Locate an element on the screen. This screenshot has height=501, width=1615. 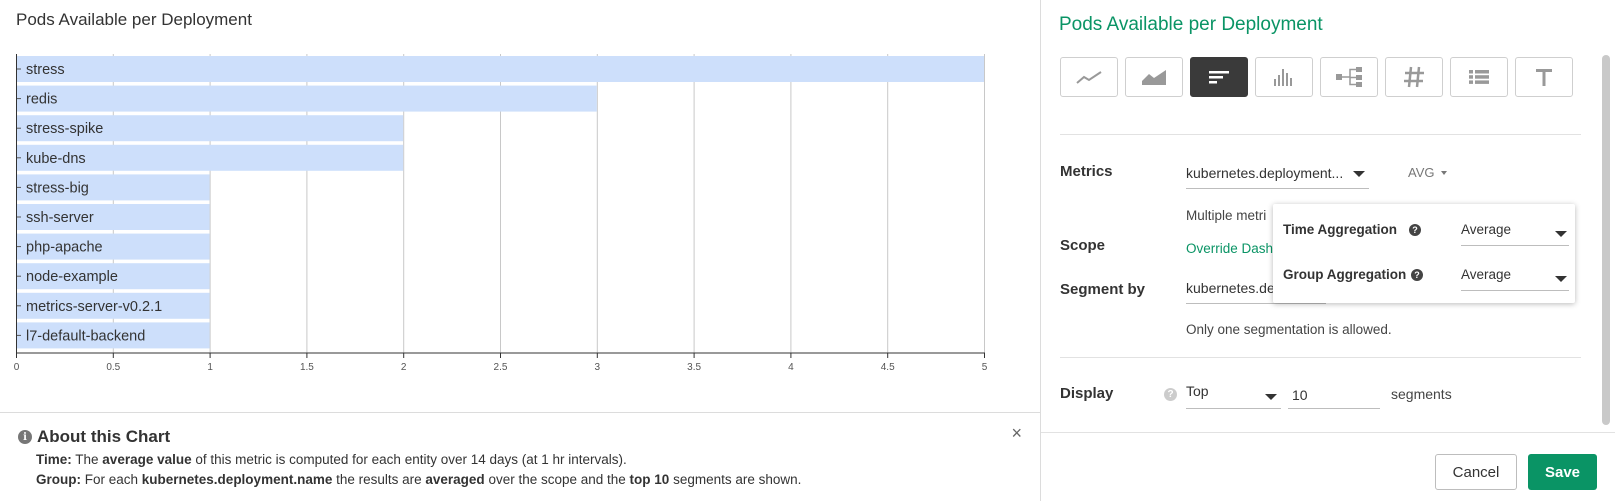
category-label: kube-dns is located at coordinates (56, 159).